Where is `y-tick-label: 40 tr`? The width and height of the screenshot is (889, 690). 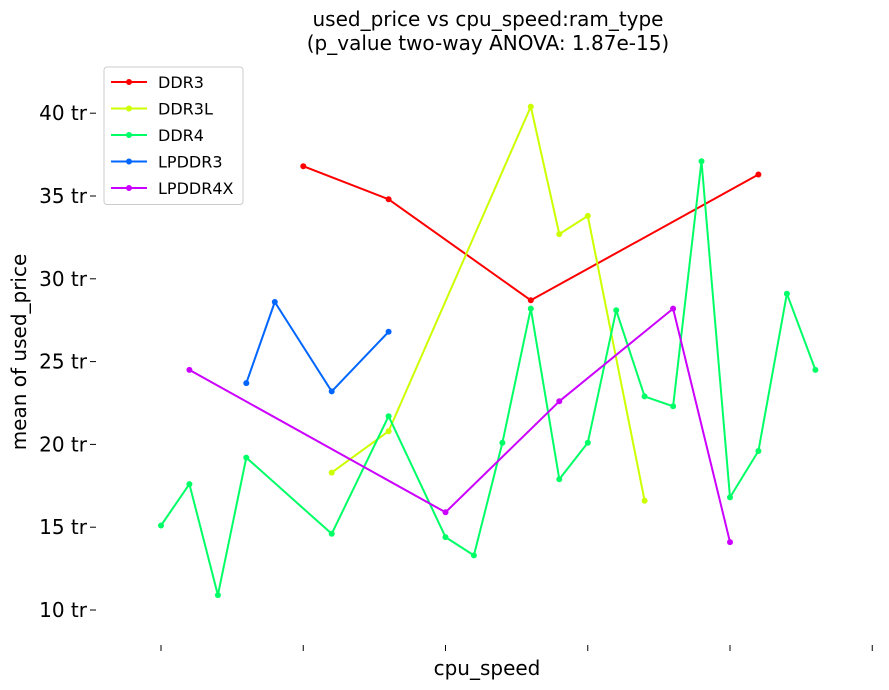
y-tick-label: 40 tr is located at coordinates (63, 113).